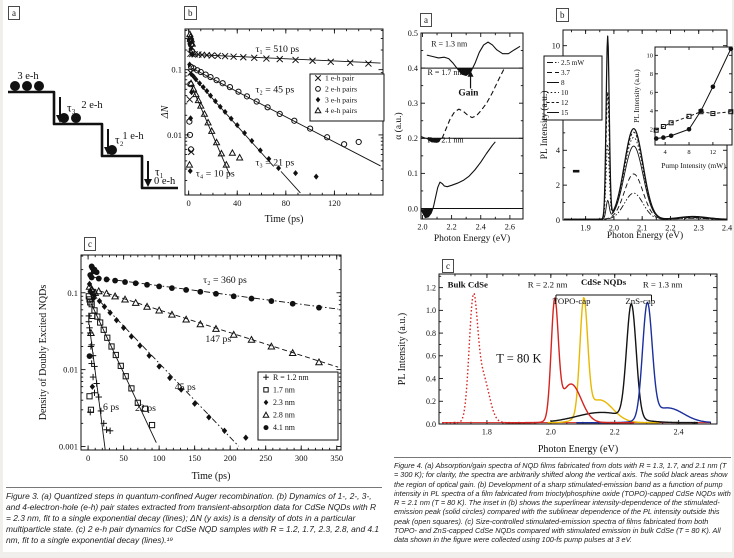 This screenshot has height=558, width=734. What do you see at coordinates (558, 220) in the screenshot?
I see `y-tick-label: 0` at bounding box center [558, 220].